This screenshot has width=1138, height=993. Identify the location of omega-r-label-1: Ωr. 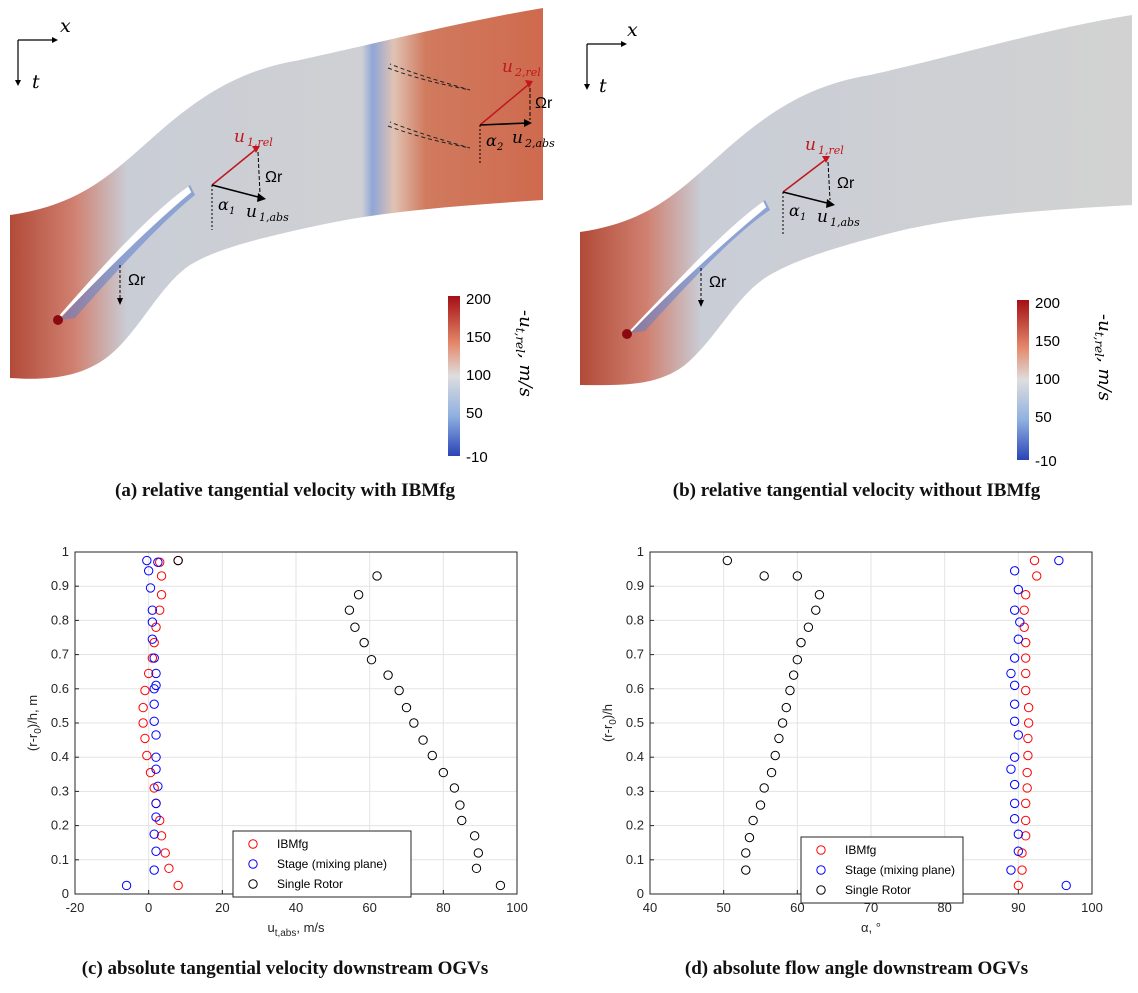
(846, 183).